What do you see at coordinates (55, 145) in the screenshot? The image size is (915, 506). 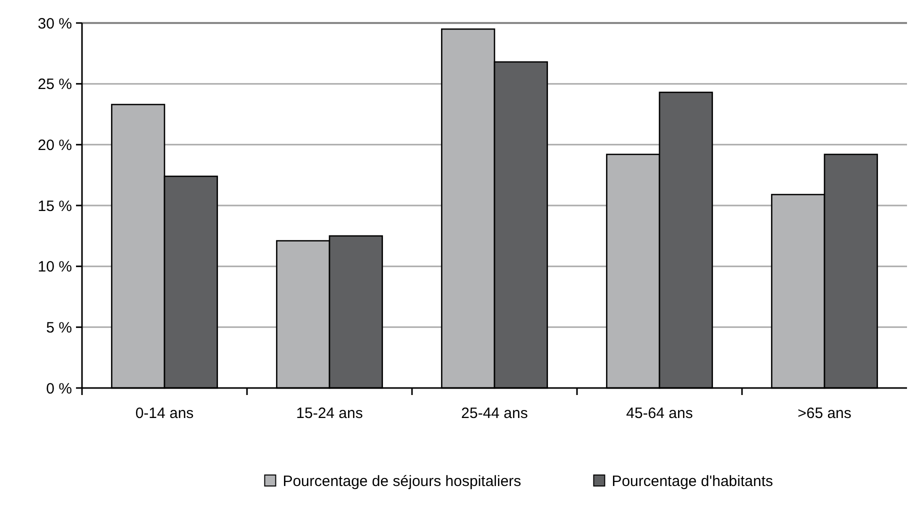 I see `y-tick-label: 20 %` at bounding box center [55, 145].